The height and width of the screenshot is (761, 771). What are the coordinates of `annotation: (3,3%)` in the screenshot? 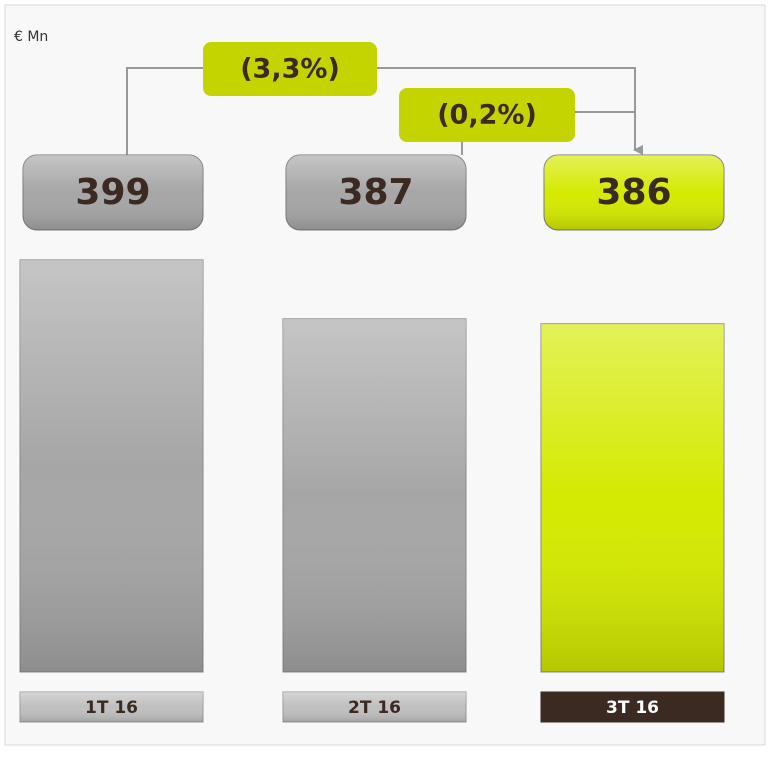 It's located at (290, 69).